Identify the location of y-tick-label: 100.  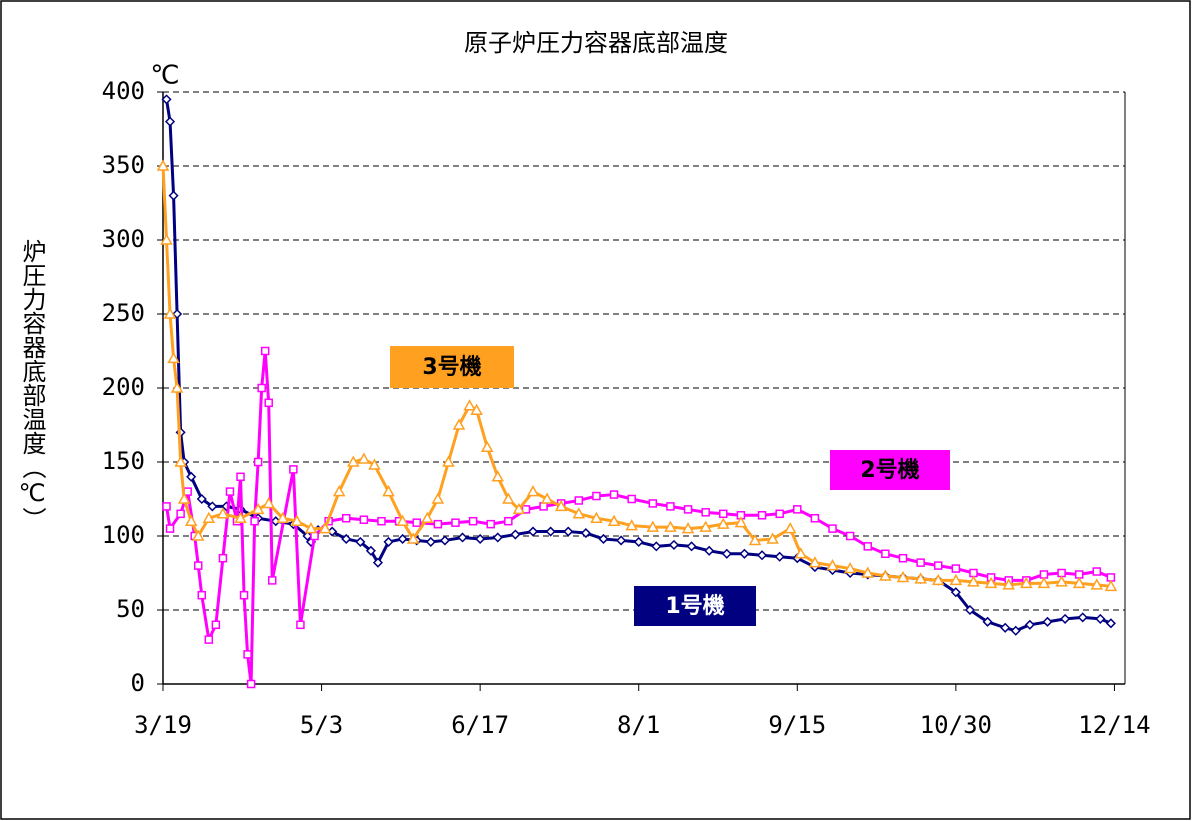
(123, 535).